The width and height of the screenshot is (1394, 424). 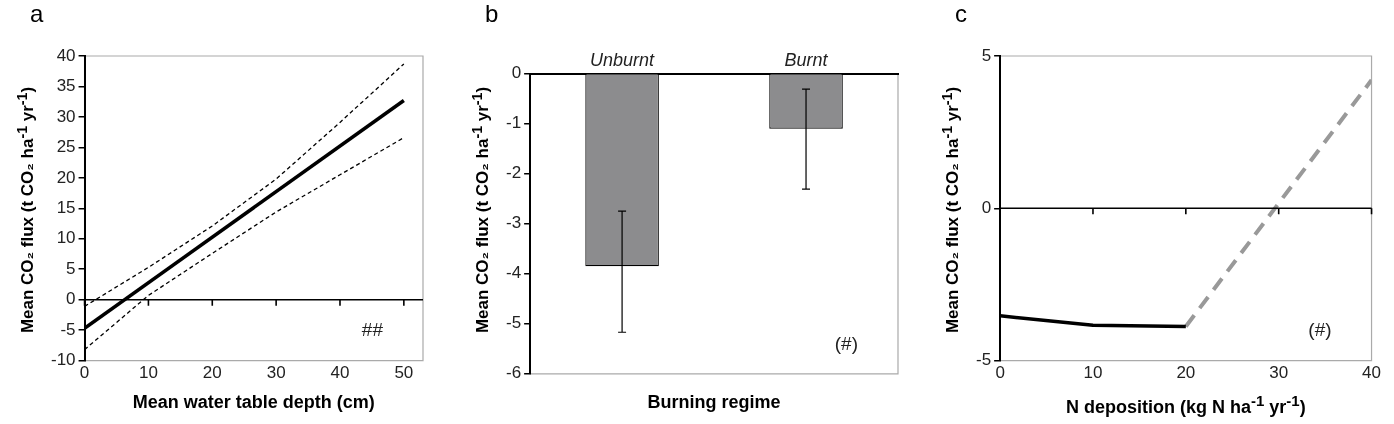 I want to click on chart-title: b, so click(x=492, y=14).